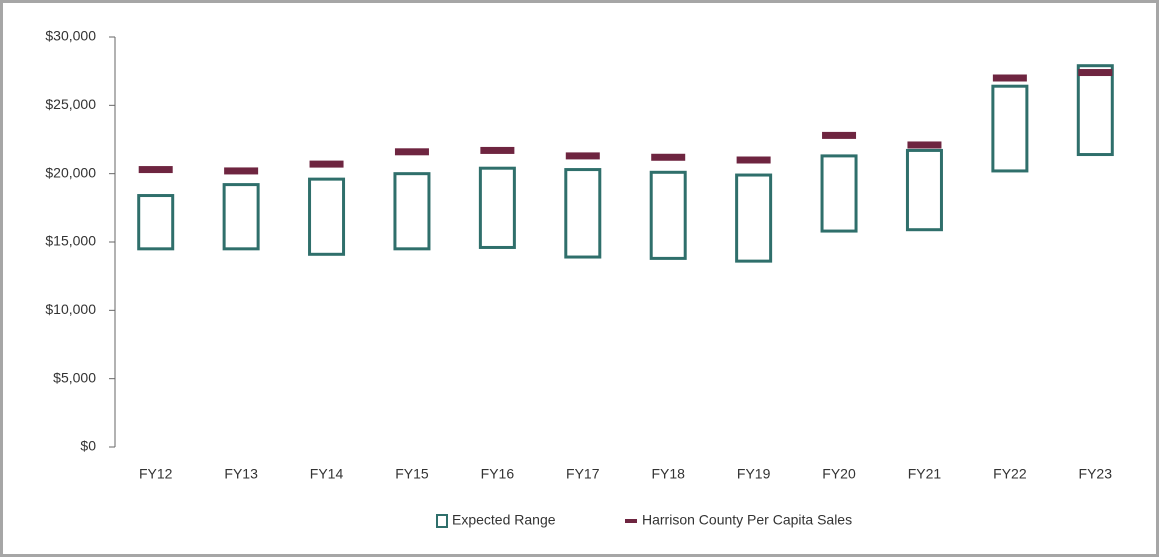 Image resolution: width=1159 pixels, height=557 pixels. Describe the element at coordinates (925, 474) in the screenshot. I see `x-tick-label: FY21` at that location.